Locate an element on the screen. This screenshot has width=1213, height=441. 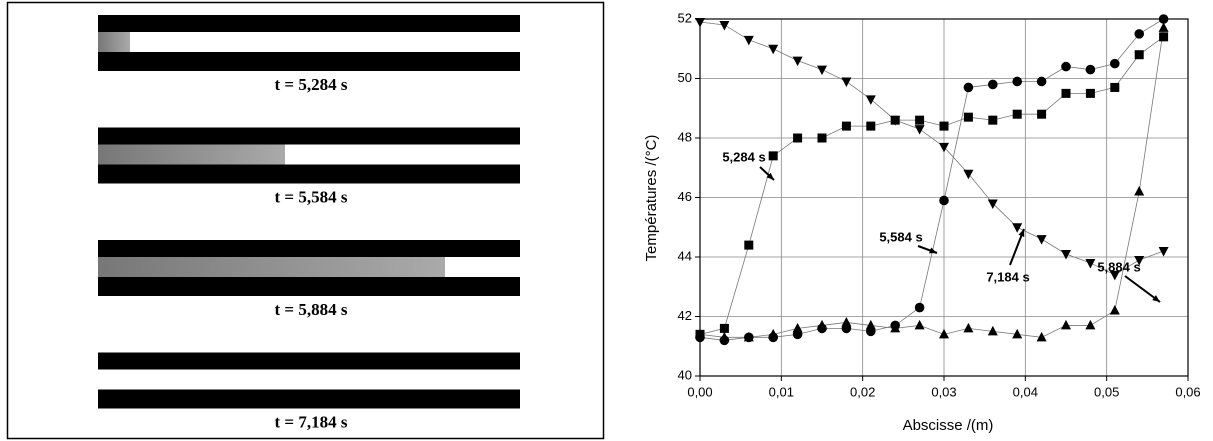
annotation: 5,884 s is located at coordinates (1118, 266).